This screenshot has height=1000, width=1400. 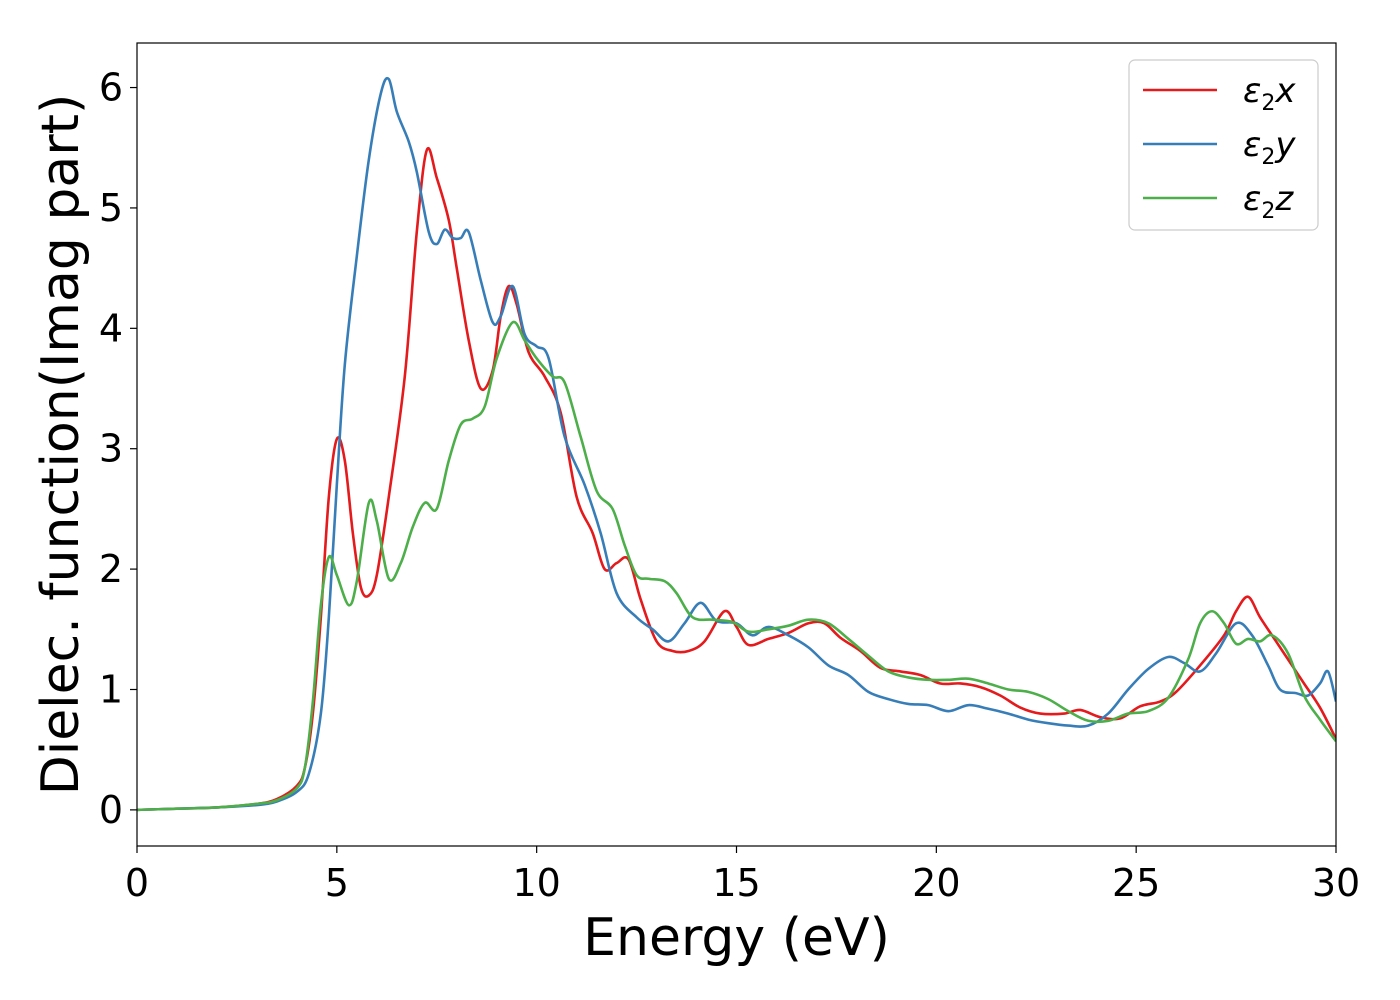 I want to click on x-axis-label: Energy (eV), so click(x=736, y=938).